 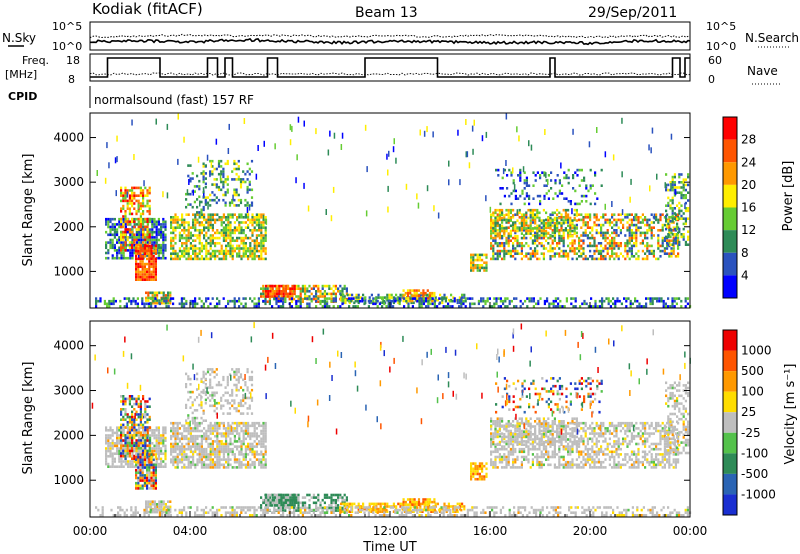 What do you see at coordinates (772, 38) in the screenshot?
I see `nsearch-label: N.Search` at bounding box center [772, 38].